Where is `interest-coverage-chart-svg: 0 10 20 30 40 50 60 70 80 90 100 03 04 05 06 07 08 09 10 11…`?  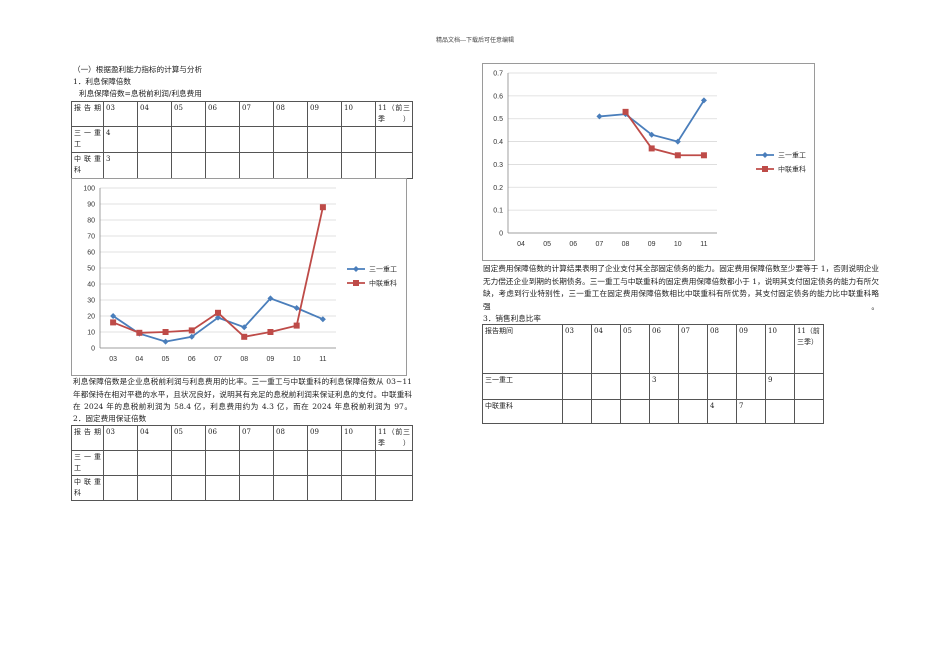 interest-coverage-chart-svg: 0 10 20 30 40 50 60 70 80 90 100 03 04 05 06 07 08 09 10 11… is located at coordinates (240, 275).